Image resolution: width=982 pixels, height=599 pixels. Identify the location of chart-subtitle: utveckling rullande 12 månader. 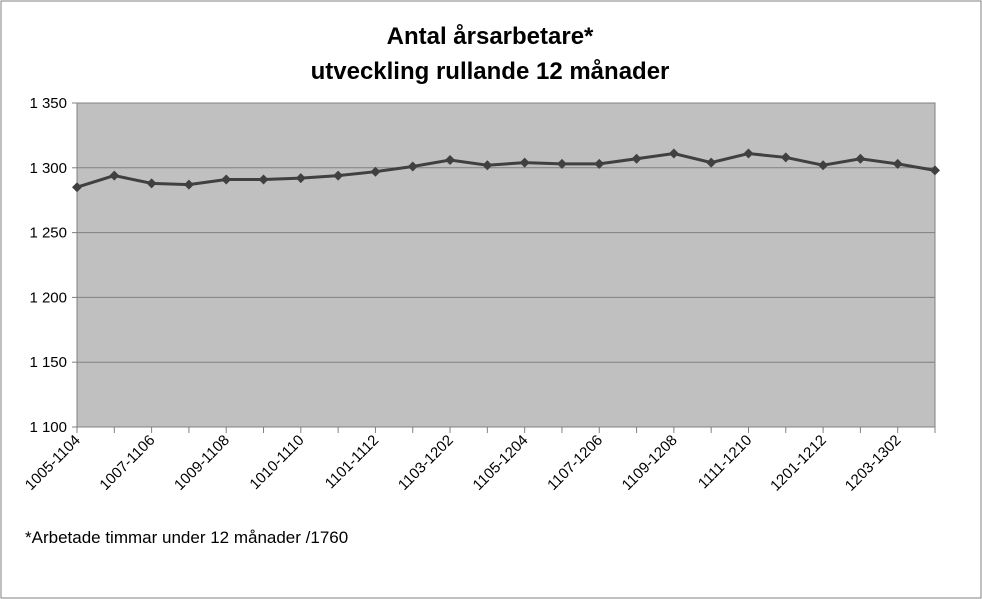
(490, 71).